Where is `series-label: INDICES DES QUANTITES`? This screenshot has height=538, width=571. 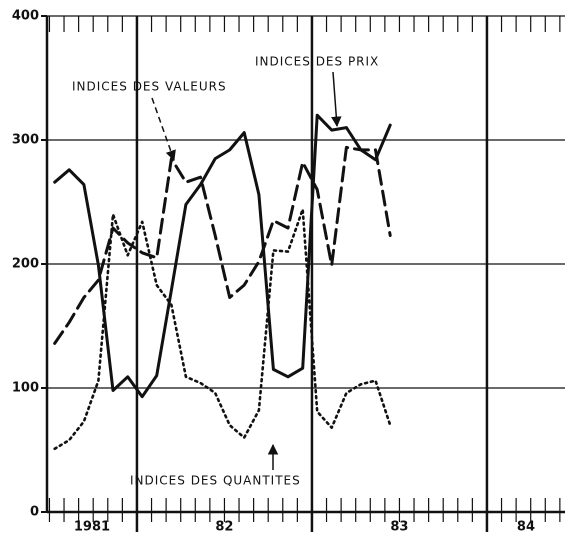 series-label: INDICES DES QUANTITES is located at coordinates (215, 481).